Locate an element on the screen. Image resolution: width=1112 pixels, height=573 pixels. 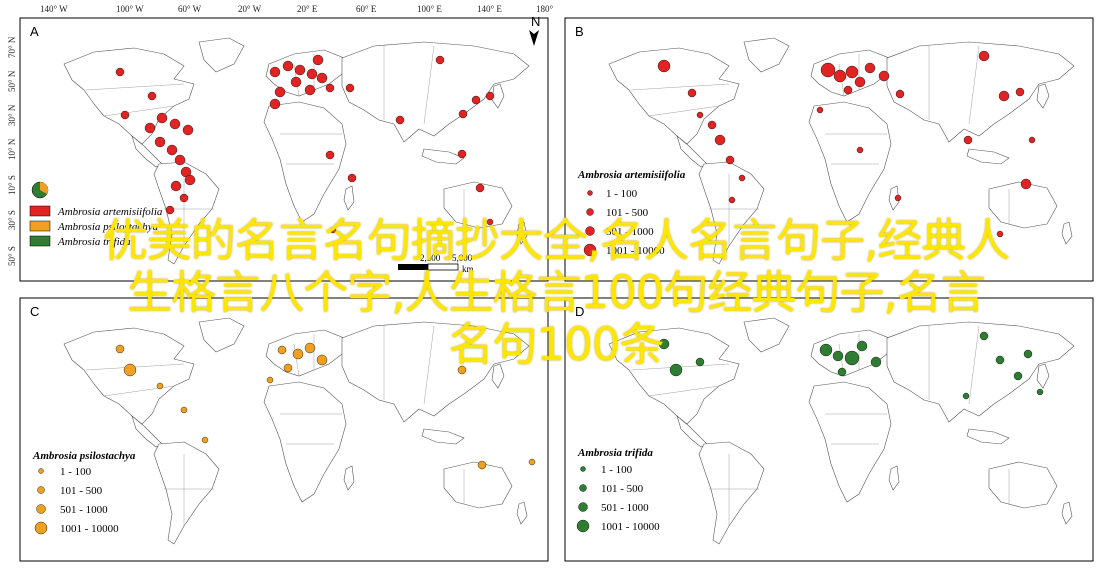
scale-label-mid: 2,500 is located at coordinates (430, 258).